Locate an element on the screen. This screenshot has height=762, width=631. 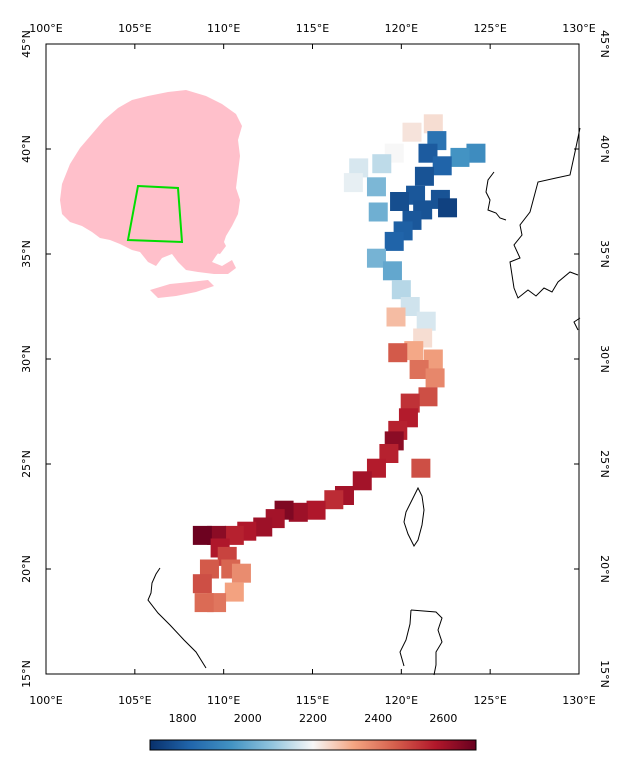
y-tick-label-right: 35°N is located at coordinates (604, 254).